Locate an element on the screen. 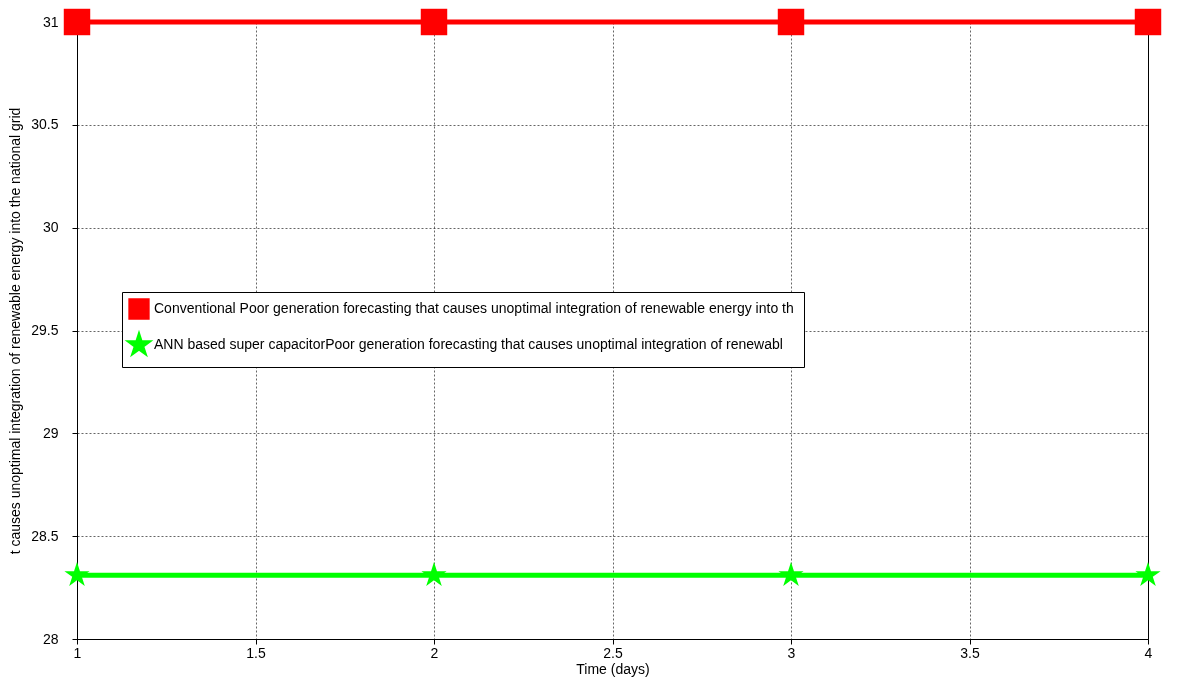 The width and height of the screenshot is (1180, 694). y-tick-label: 30.5 is located at coordinates (45, 124).